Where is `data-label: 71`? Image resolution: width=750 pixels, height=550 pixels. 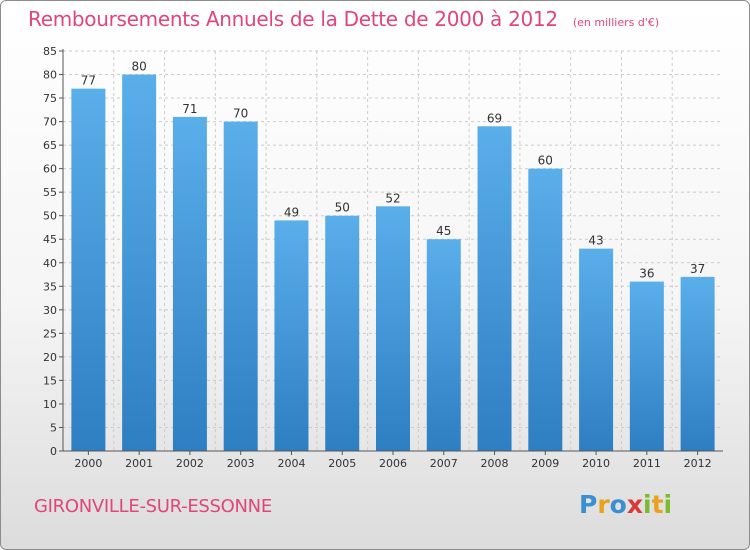 data-label: 71 is located at coordinates (189, 109).